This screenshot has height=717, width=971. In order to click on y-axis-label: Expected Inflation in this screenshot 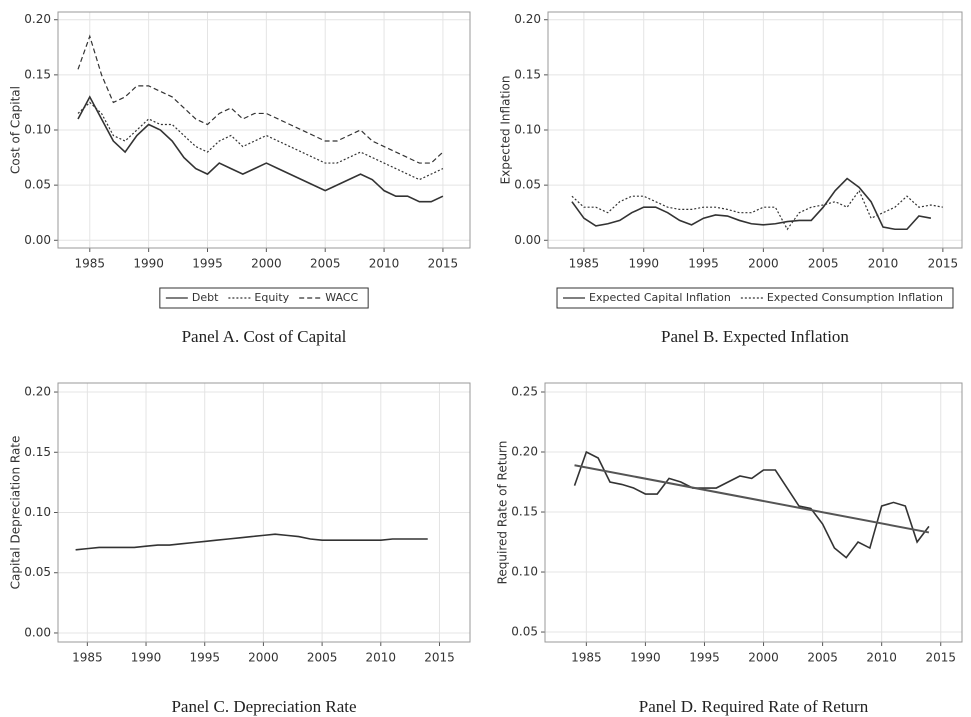, I will do `click(506, 130)`.